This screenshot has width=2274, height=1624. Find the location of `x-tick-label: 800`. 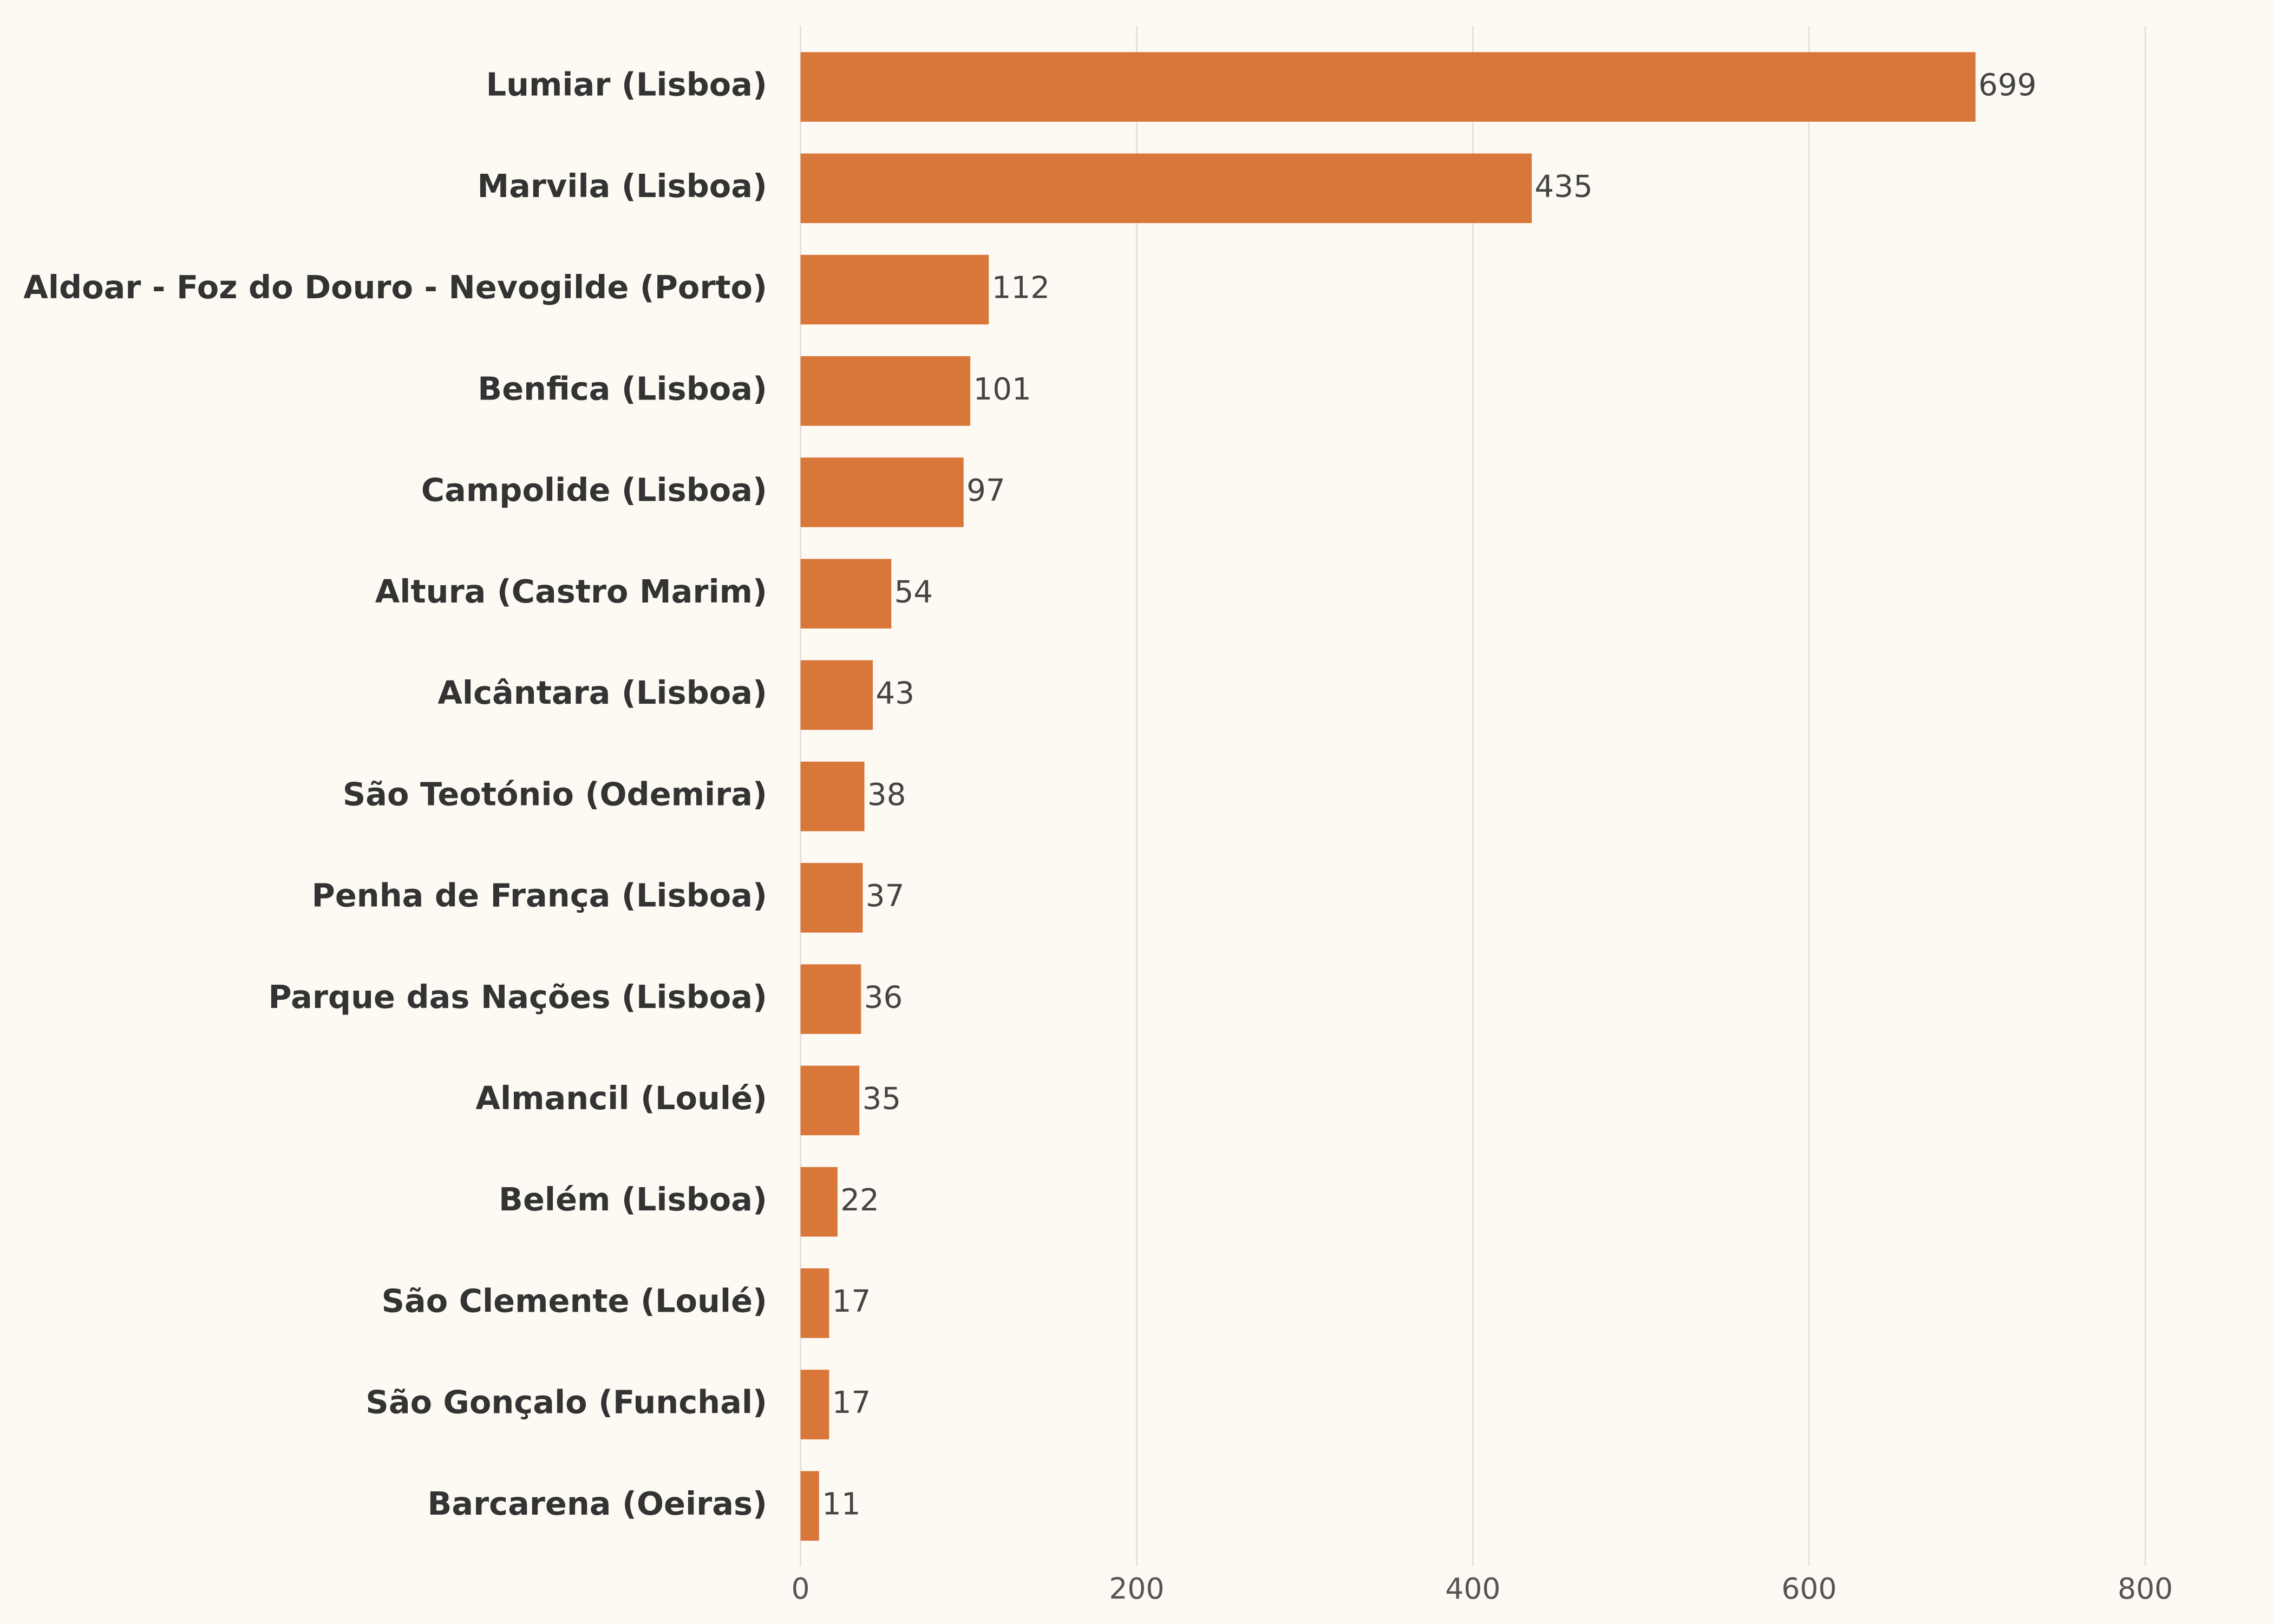

x-tick-label: 800 is located at coordinates (2146, 1588).